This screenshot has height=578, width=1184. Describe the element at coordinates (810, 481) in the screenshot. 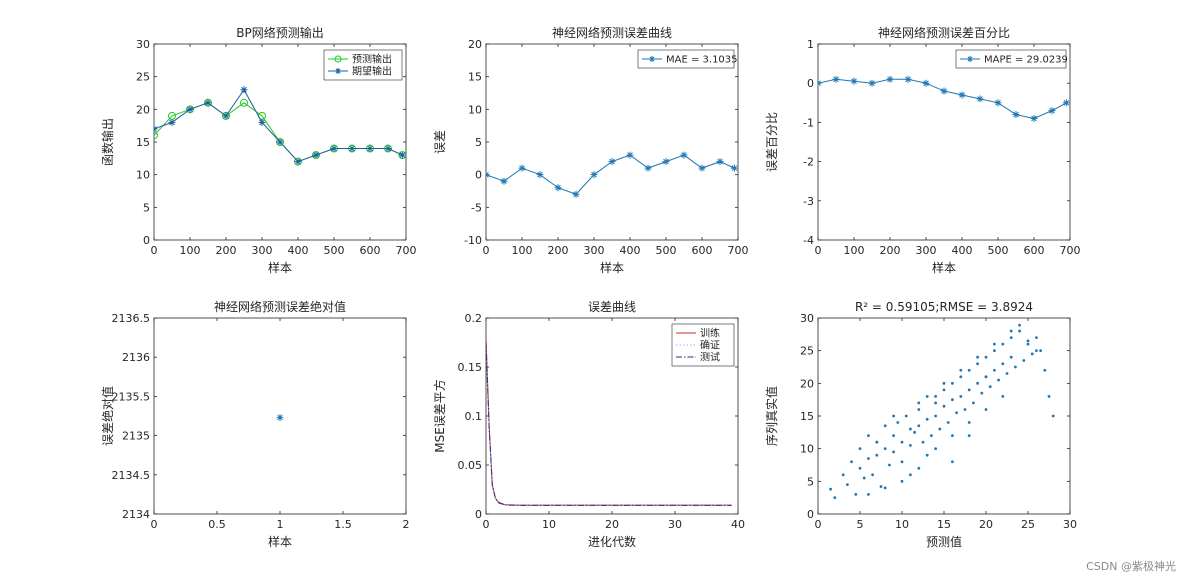

I see `y-tick-label: 5` at that location.